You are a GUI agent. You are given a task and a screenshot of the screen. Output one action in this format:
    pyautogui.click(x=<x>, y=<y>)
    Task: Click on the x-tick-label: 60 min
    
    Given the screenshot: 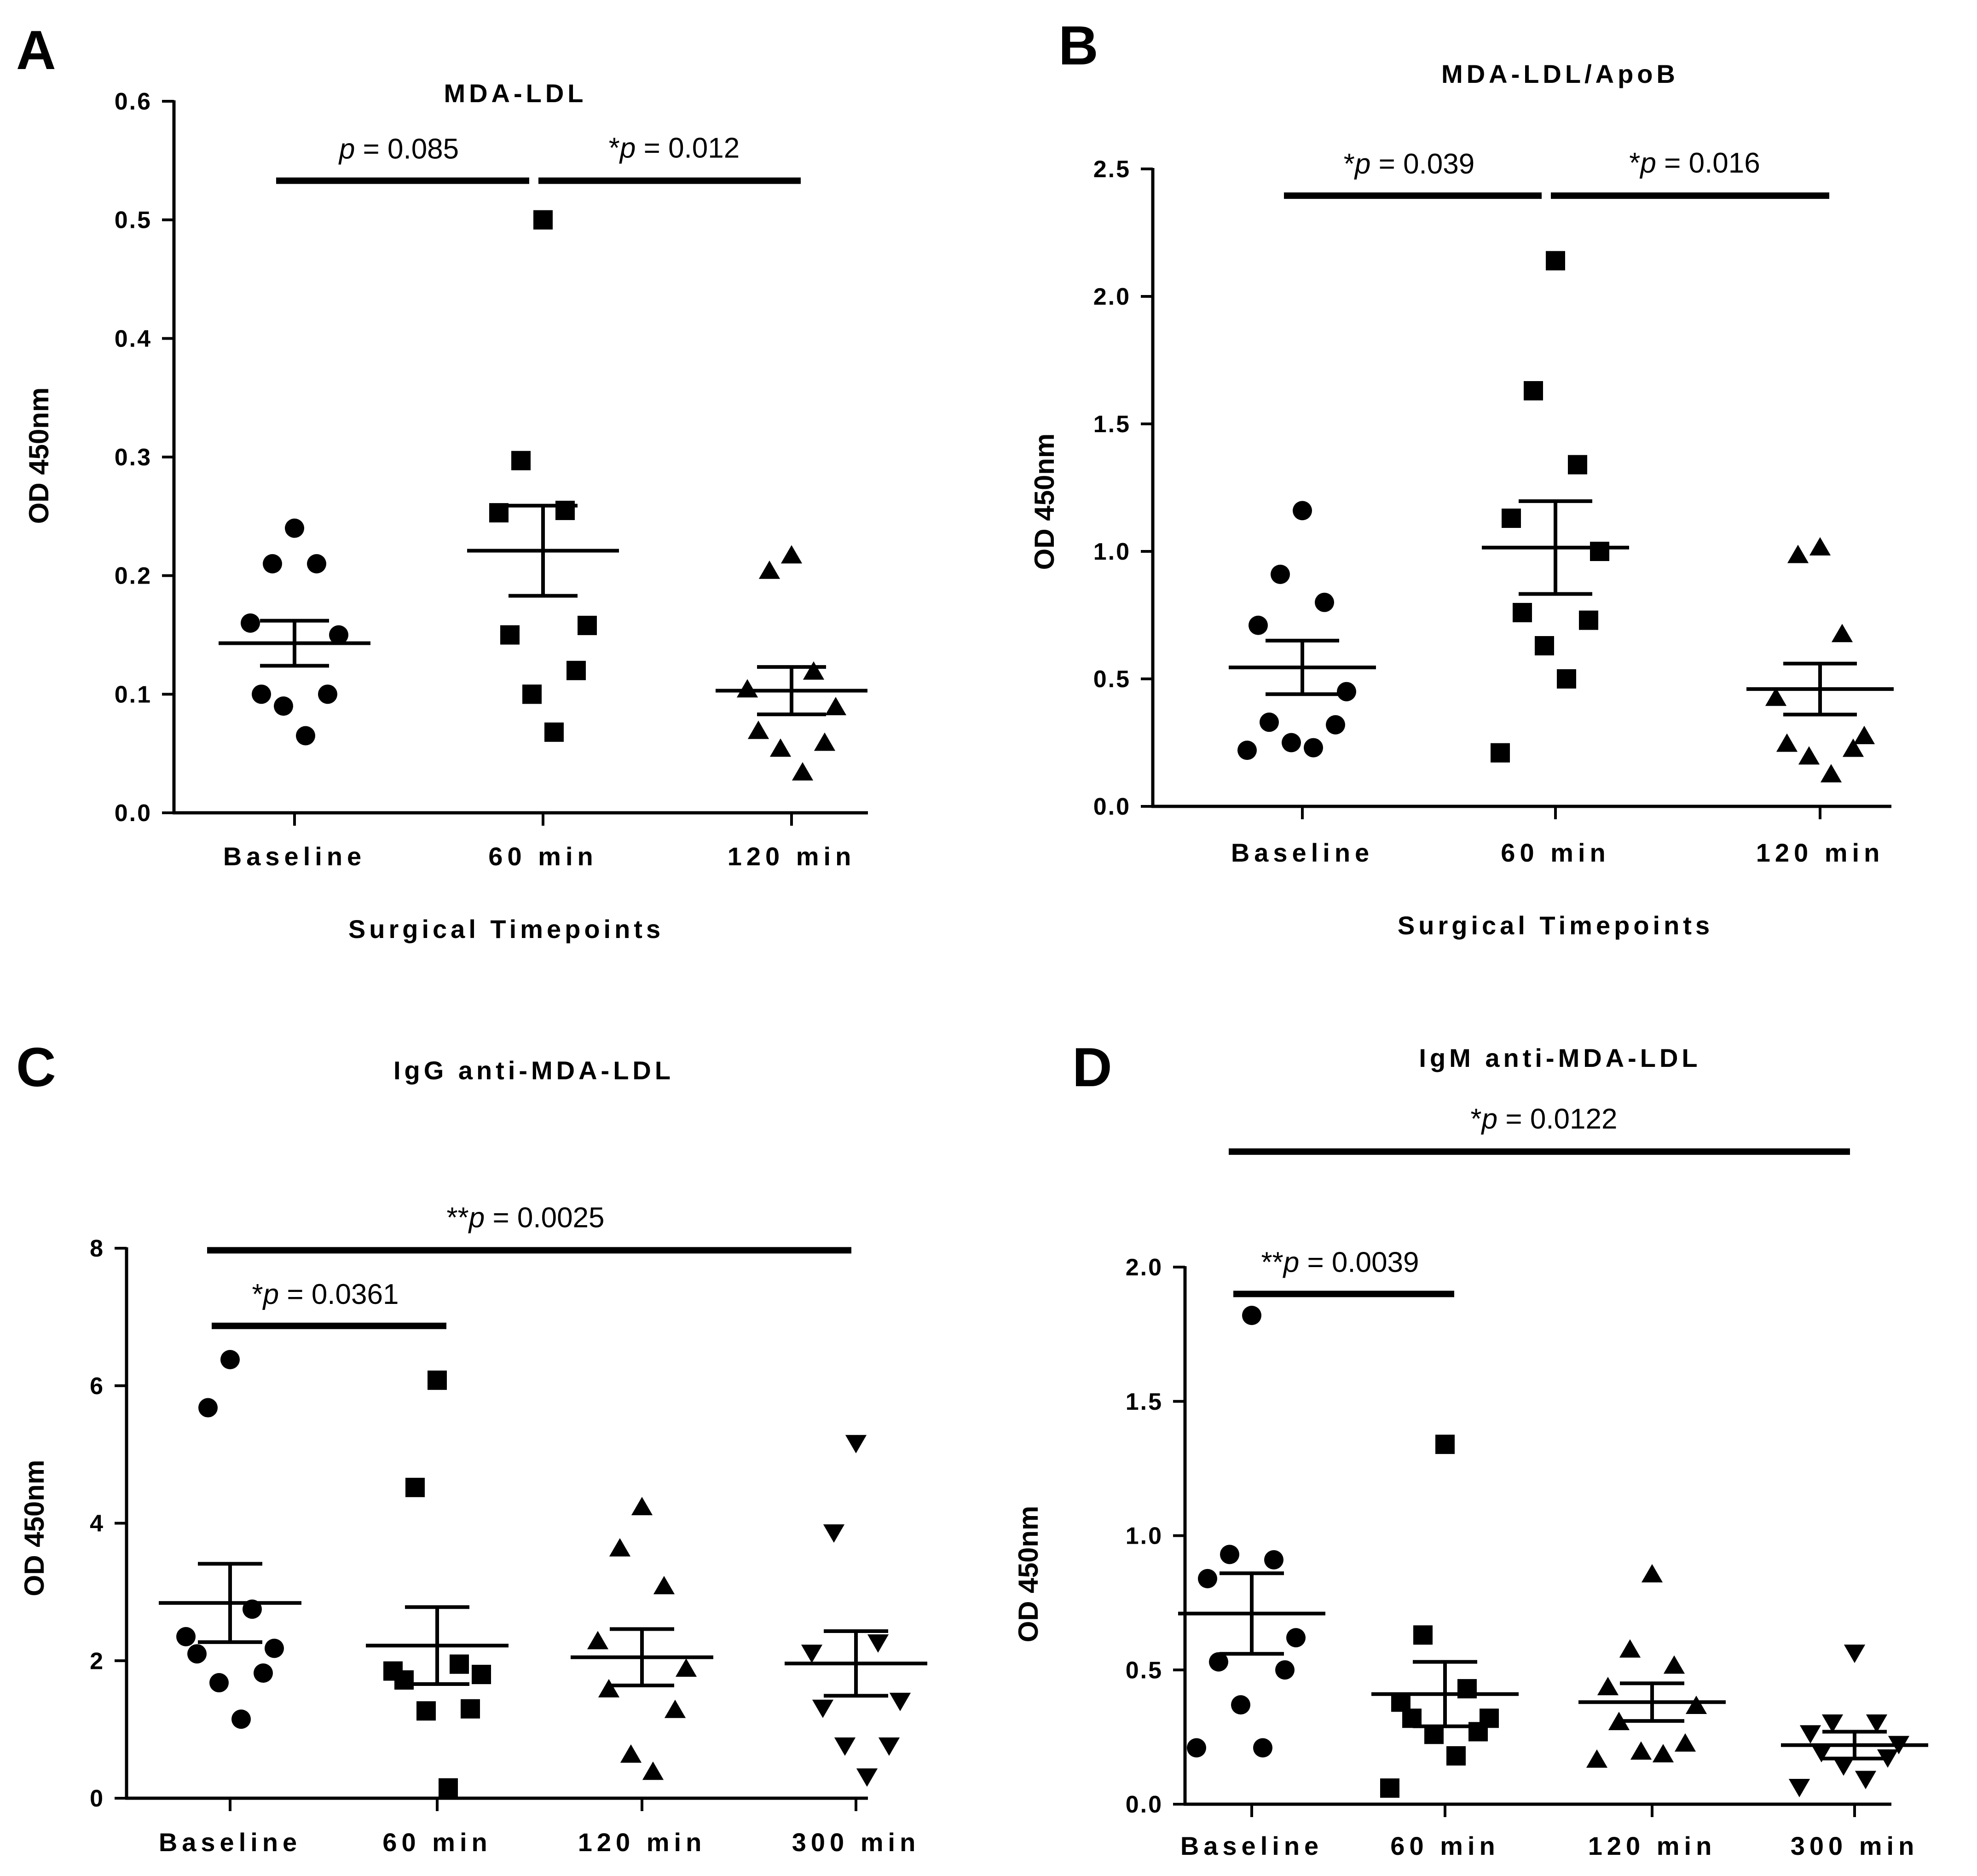 What is the action you would take?
    pyautogui.click(x=436, y=1842)
    